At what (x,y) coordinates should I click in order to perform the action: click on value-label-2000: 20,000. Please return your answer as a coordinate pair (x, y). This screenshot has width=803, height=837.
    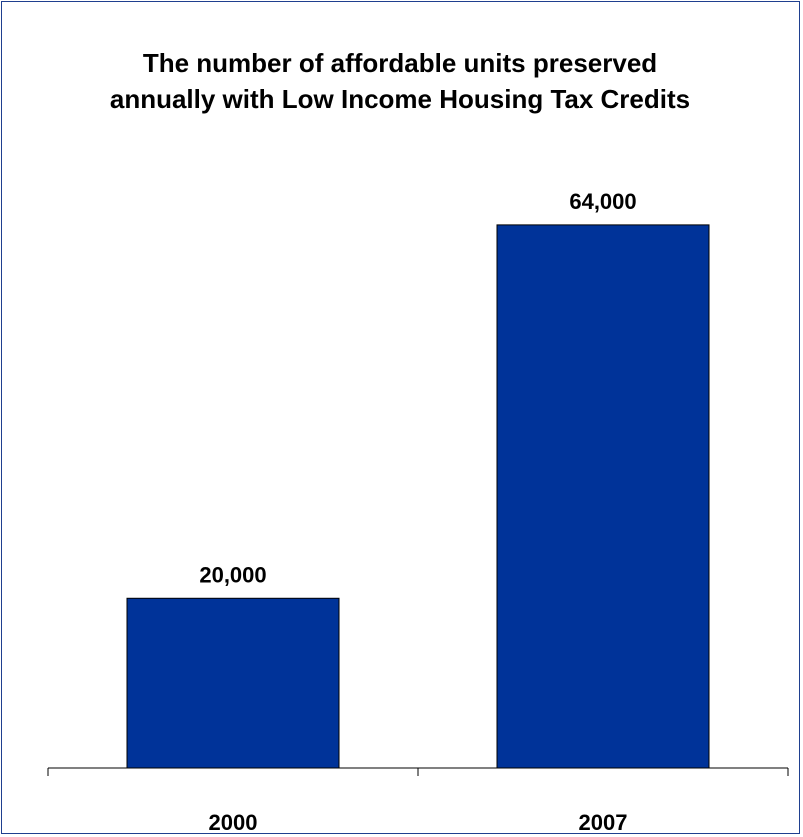
    Looking at the image, I should click on (232, 574).